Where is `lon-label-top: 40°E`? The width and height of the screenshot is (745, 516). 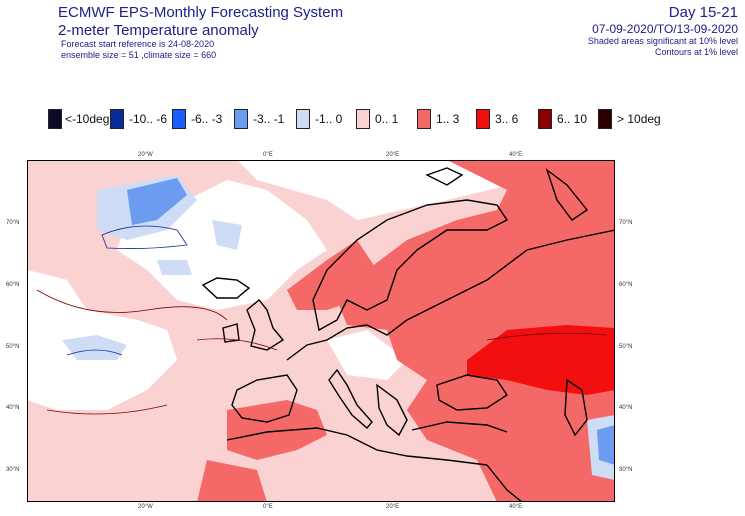
lon-label-top: 40°E is located at coordinates (516, 155).